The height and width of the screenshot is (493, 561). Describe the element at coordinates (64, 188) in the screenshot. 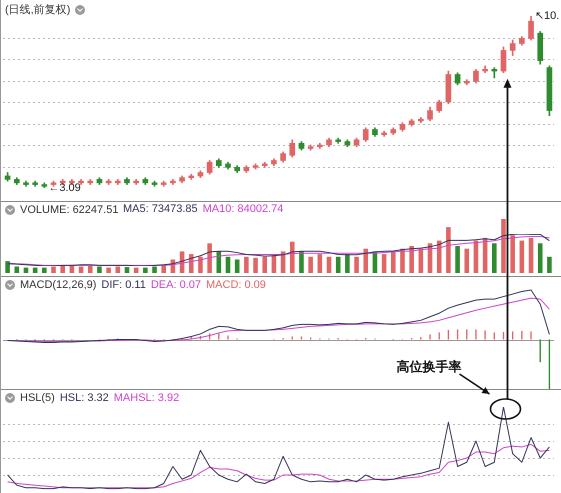

I see `annotation: ←3.09` at that location.